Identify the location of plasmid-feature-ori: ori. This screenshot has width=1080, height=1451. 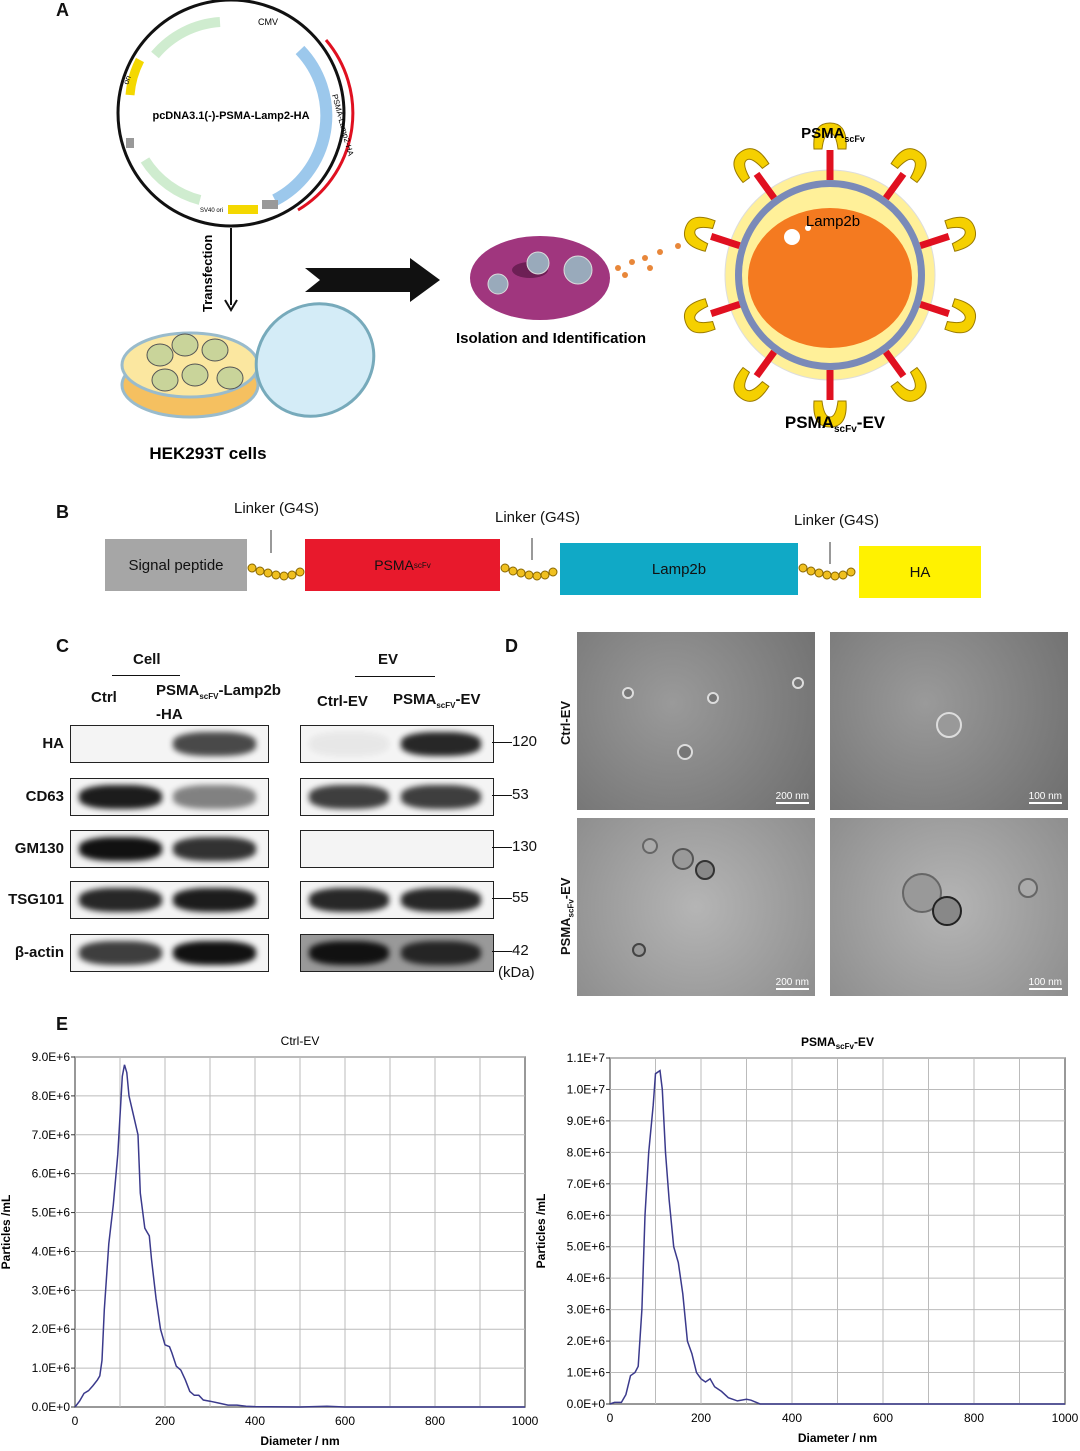
(127, 80).